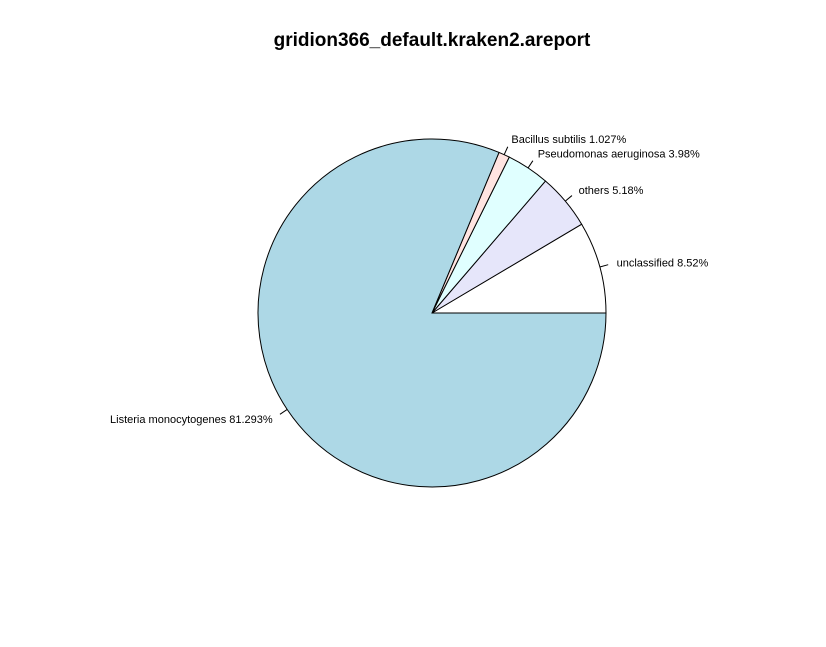  Describe the element at coordinates (518, 268) in the screenshot. I see `slice-unclassified` at that location.